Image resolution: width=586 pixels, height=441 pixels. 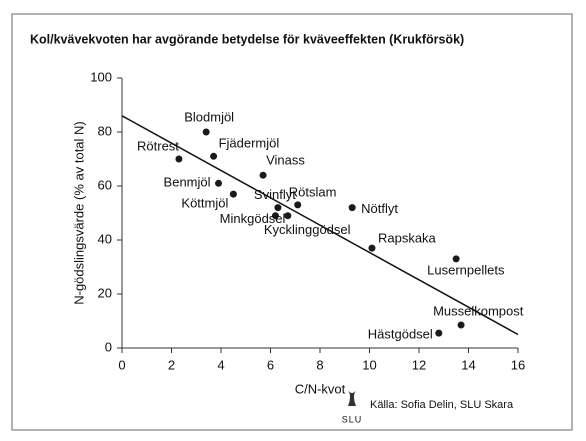 I want to click on x-tick-label: 2, so click(x=171, y=364).